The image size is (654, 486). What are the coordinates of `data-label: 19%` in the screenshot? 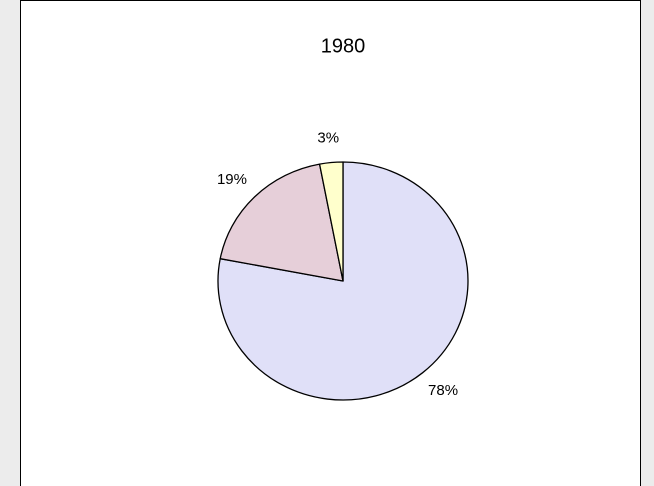 It's located at (232, 179).